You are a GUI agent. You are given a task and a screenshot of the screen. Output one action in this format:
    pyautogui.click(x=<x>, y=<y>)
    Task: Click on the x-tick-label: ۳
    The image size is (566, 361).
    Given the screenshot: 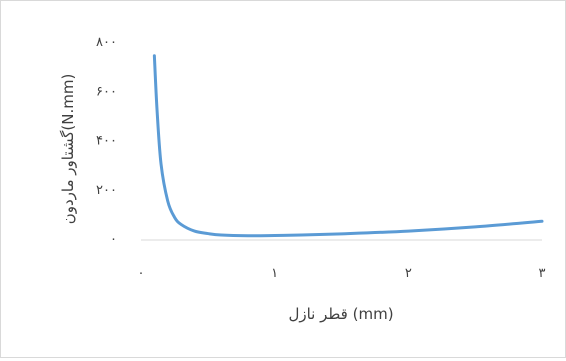 What is the action you would take?
    pyautogui.click(x=542, y=273)
    